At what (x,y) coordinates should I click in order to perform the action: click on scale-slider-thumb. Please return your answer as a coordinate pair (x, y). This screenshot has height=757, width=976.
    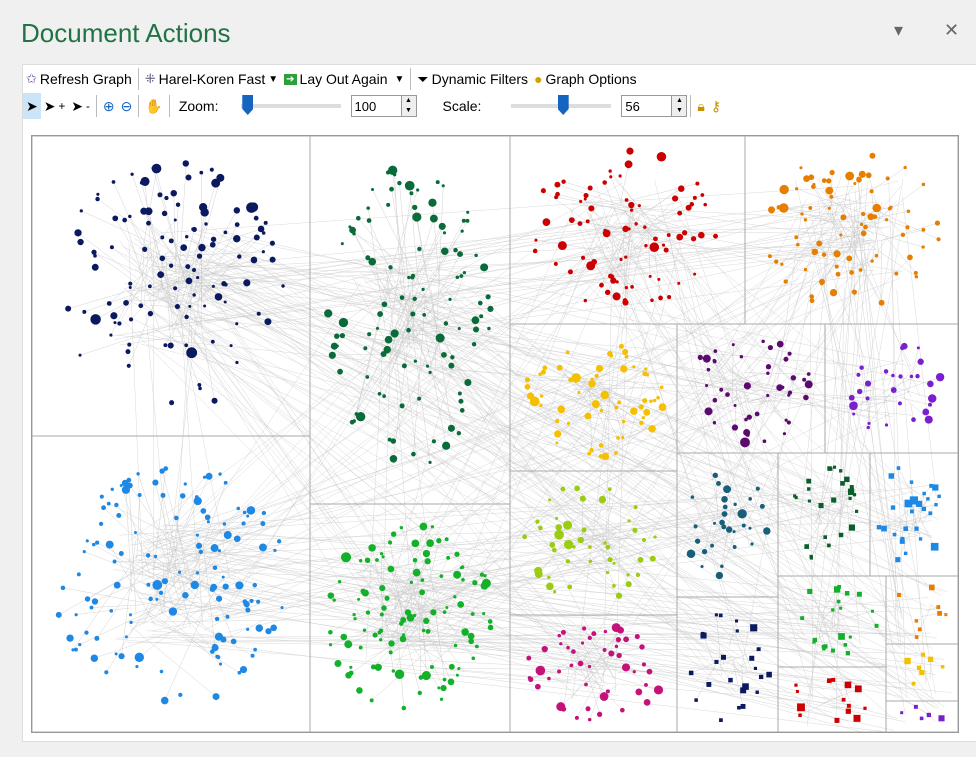
    Looking at the image, I should click on (563, 105).